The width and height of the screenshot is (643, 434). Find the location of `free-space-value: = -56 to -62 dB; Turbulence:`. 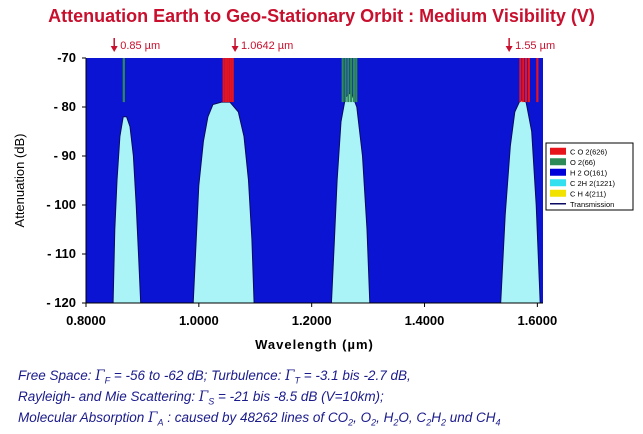

free-space-value: = -56 to -62 dB; Turbulence: is located at coordinates (198, 375).